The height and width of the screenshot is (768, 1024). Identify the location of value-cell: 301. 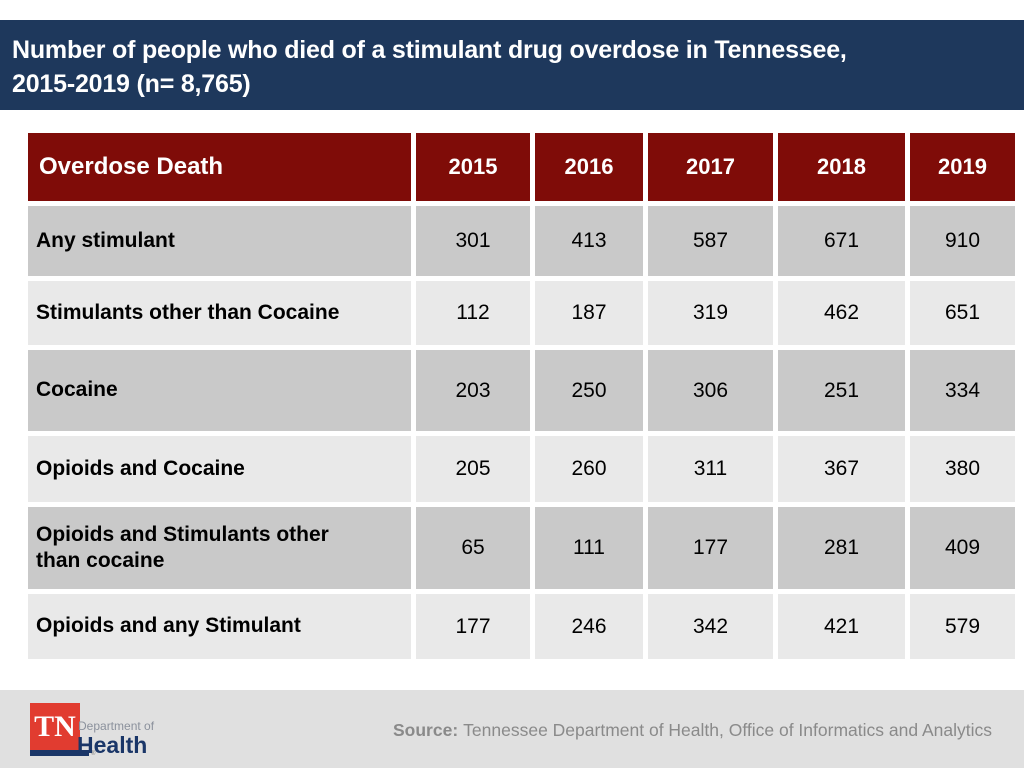
(473, 241).